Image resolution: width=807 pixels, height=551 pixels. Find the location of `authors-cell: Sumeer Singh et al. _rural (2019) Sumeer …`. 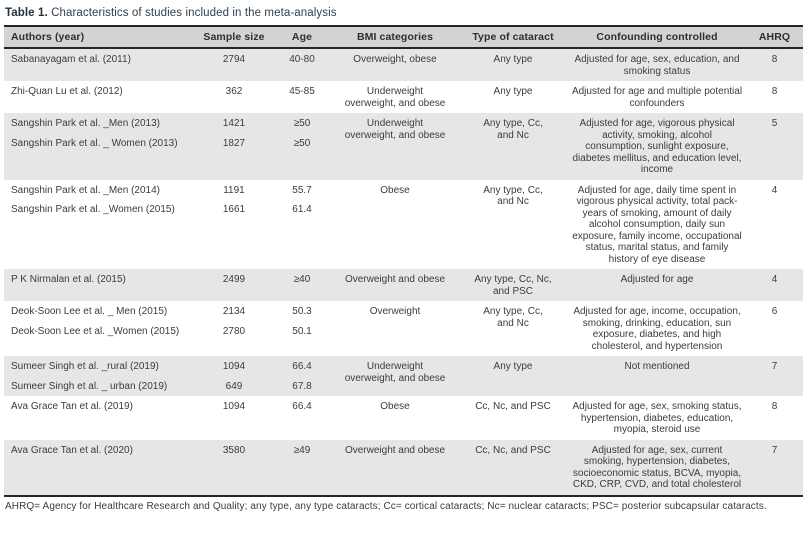

authors-cell: Sumeer Singh et al. _rural (2019) Sumeer … is located at coordinates (100, 376).